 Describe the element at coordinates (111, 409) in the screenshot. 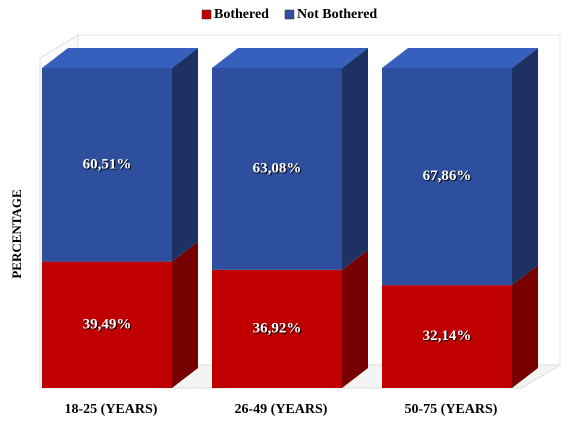

I see `x-tick-label: 18-25 (YEARS)` at that location.